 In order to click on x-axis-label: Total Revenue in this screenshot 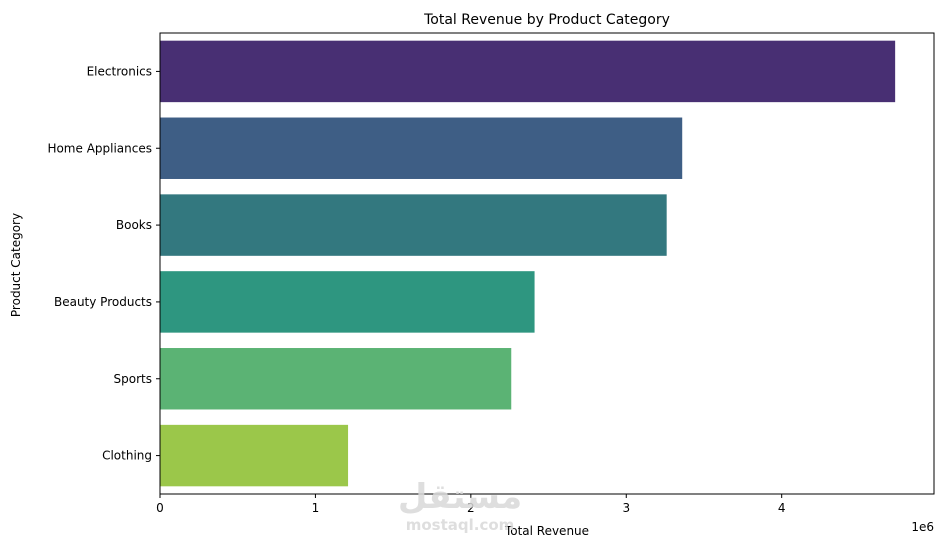, I will do `click(546, 531)`.